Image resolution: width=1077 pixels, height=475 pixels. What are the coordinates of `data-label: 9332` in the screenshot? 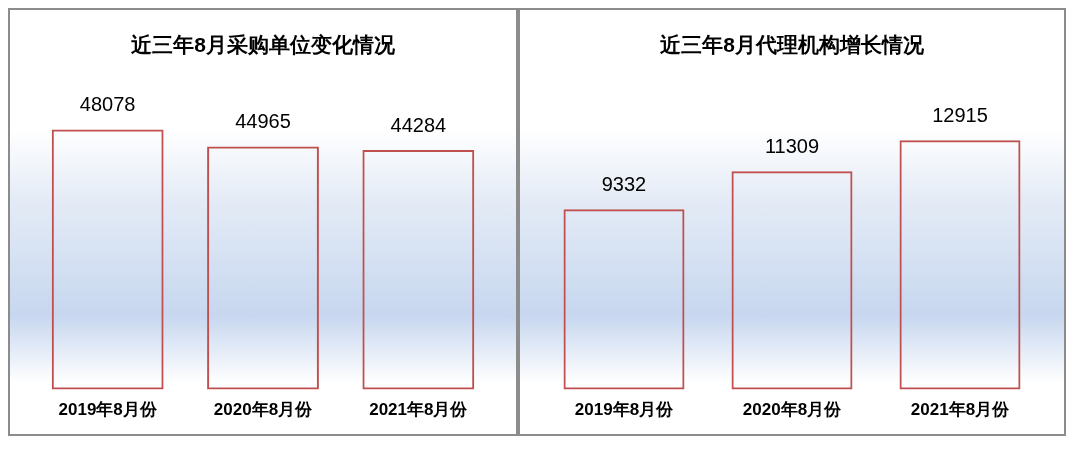 It's located at (624, 183).